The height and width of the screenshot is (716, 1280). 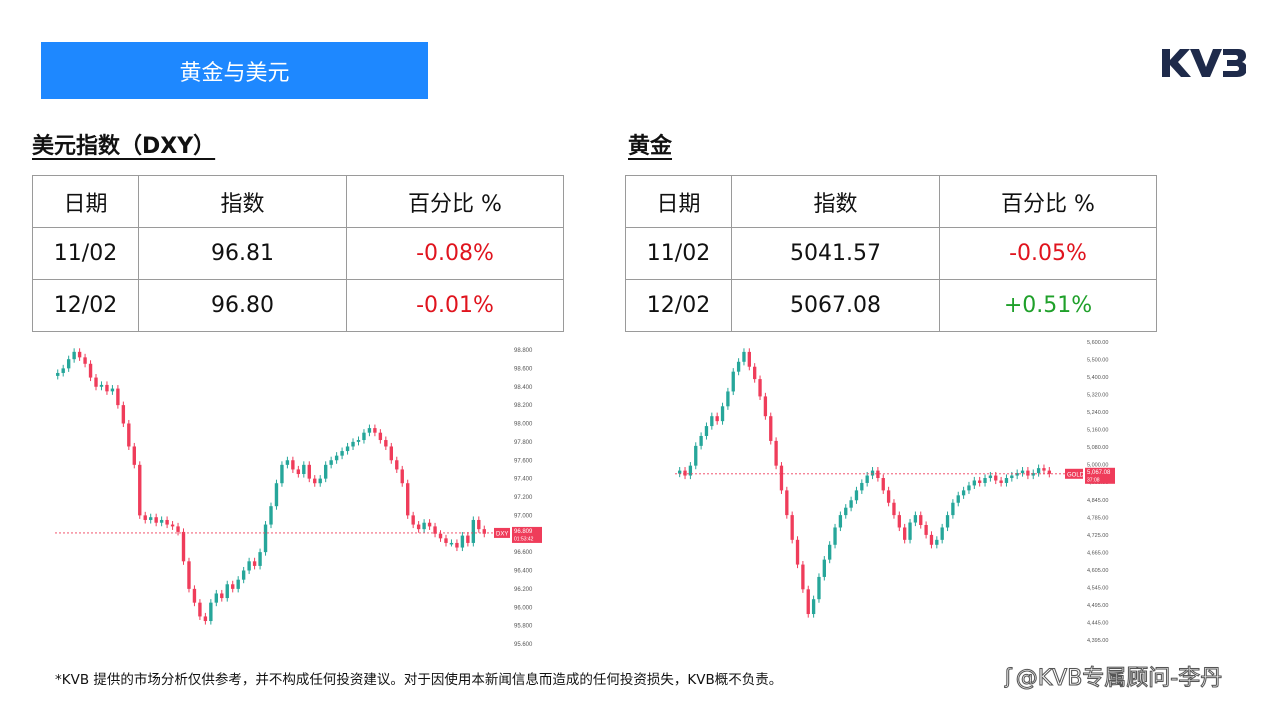 I want to click on header-cell: 日期, so click(x=678, y=201).